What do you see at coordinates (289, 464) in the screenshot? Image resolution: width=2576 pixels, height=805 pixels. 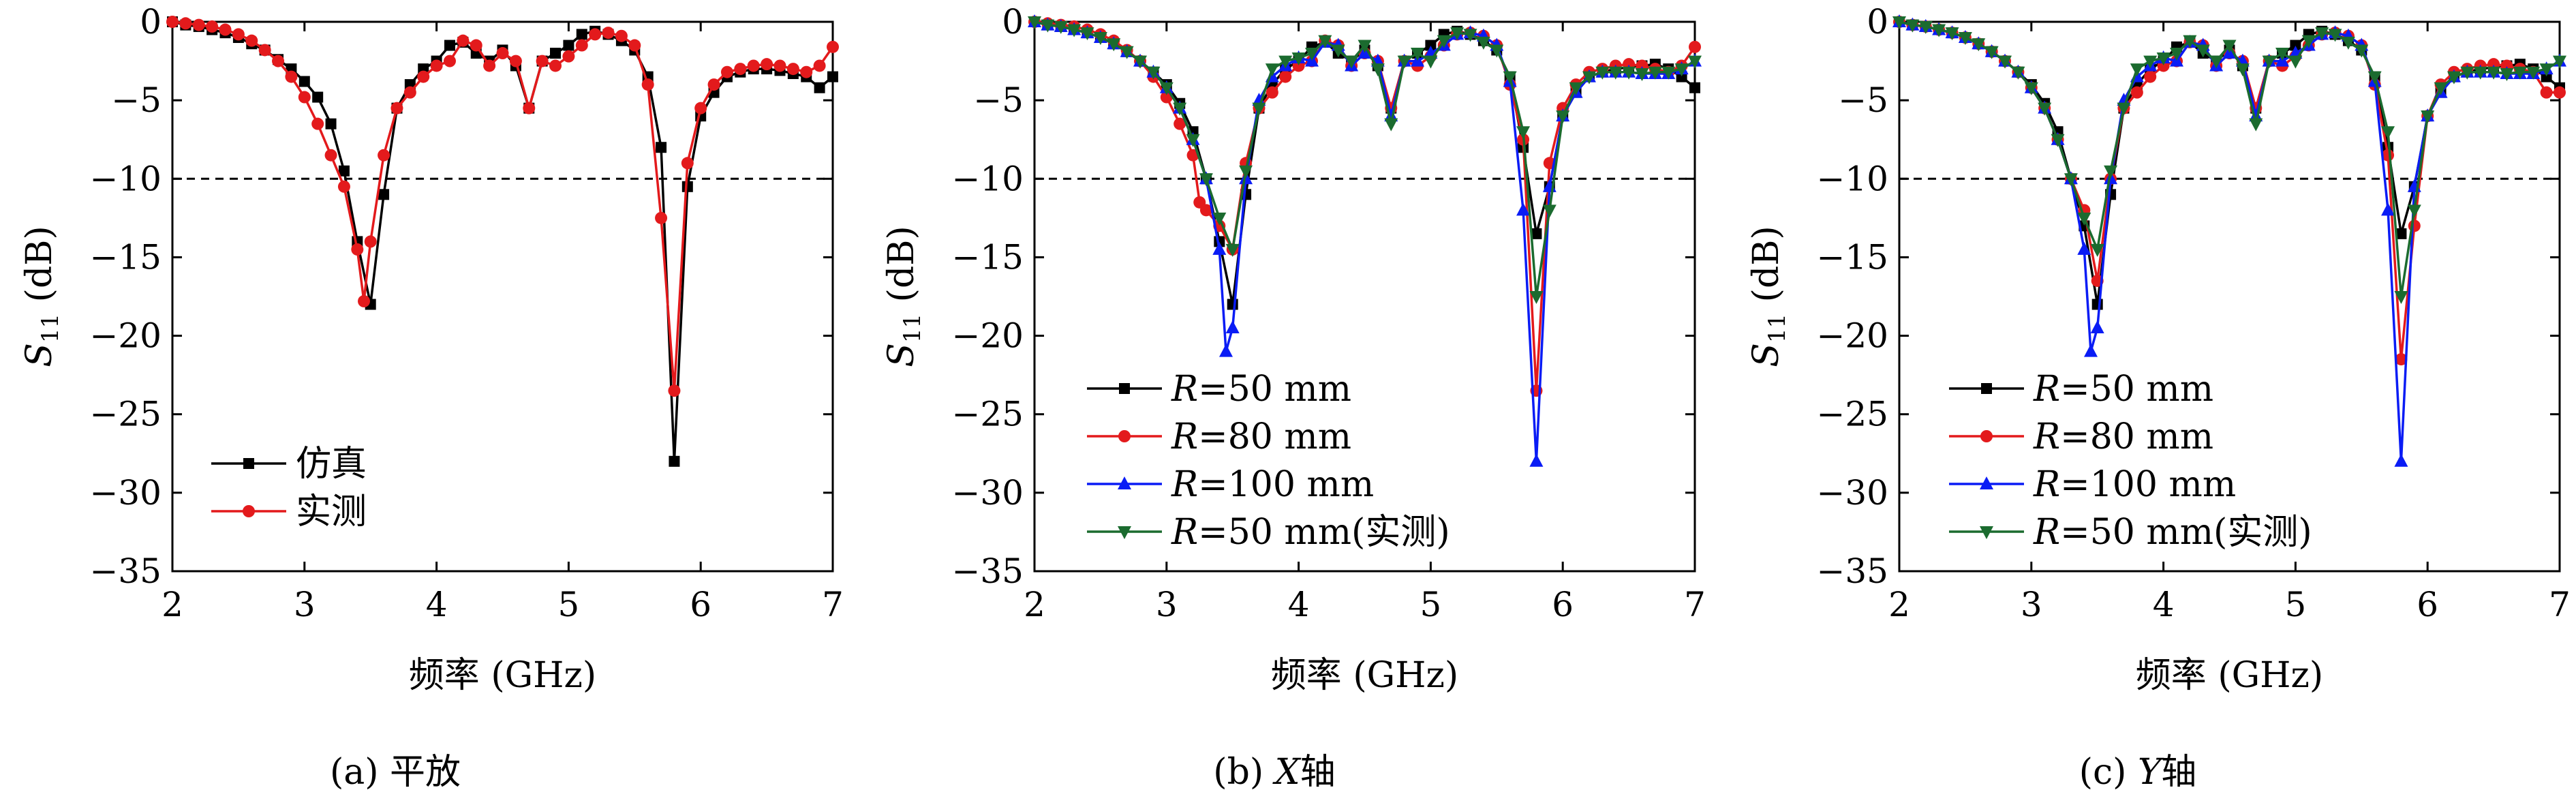 I see `legend-item-1: 仿真` at bounding box center [289, 464].